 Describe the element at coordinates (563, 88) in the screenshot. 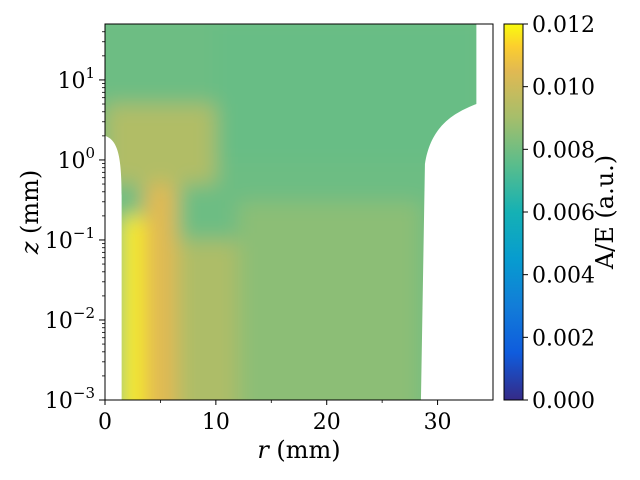

I see `colorbar-tick-label: 0.010` at that location.